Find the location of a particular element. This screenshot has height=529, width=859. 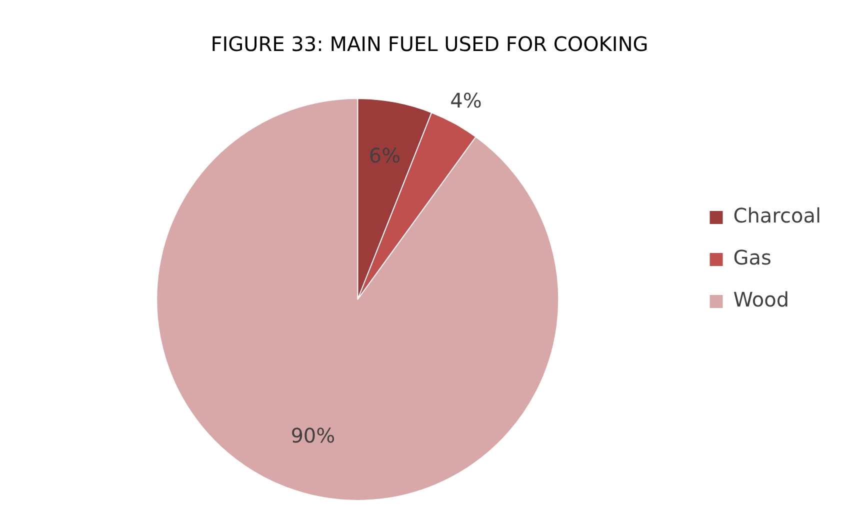

legend-label: Gas is located at coordinates (752, 258).